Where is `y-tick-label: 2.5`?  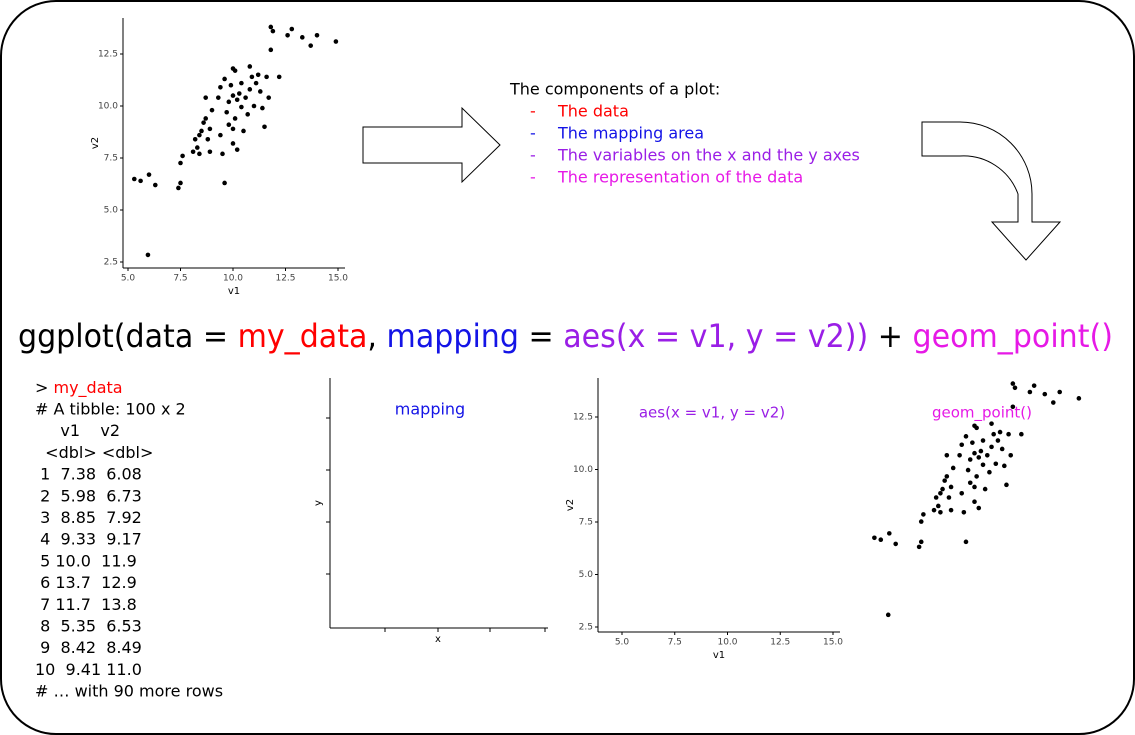 y-tick-label: 2.5 is located at coordinates (586, 628).